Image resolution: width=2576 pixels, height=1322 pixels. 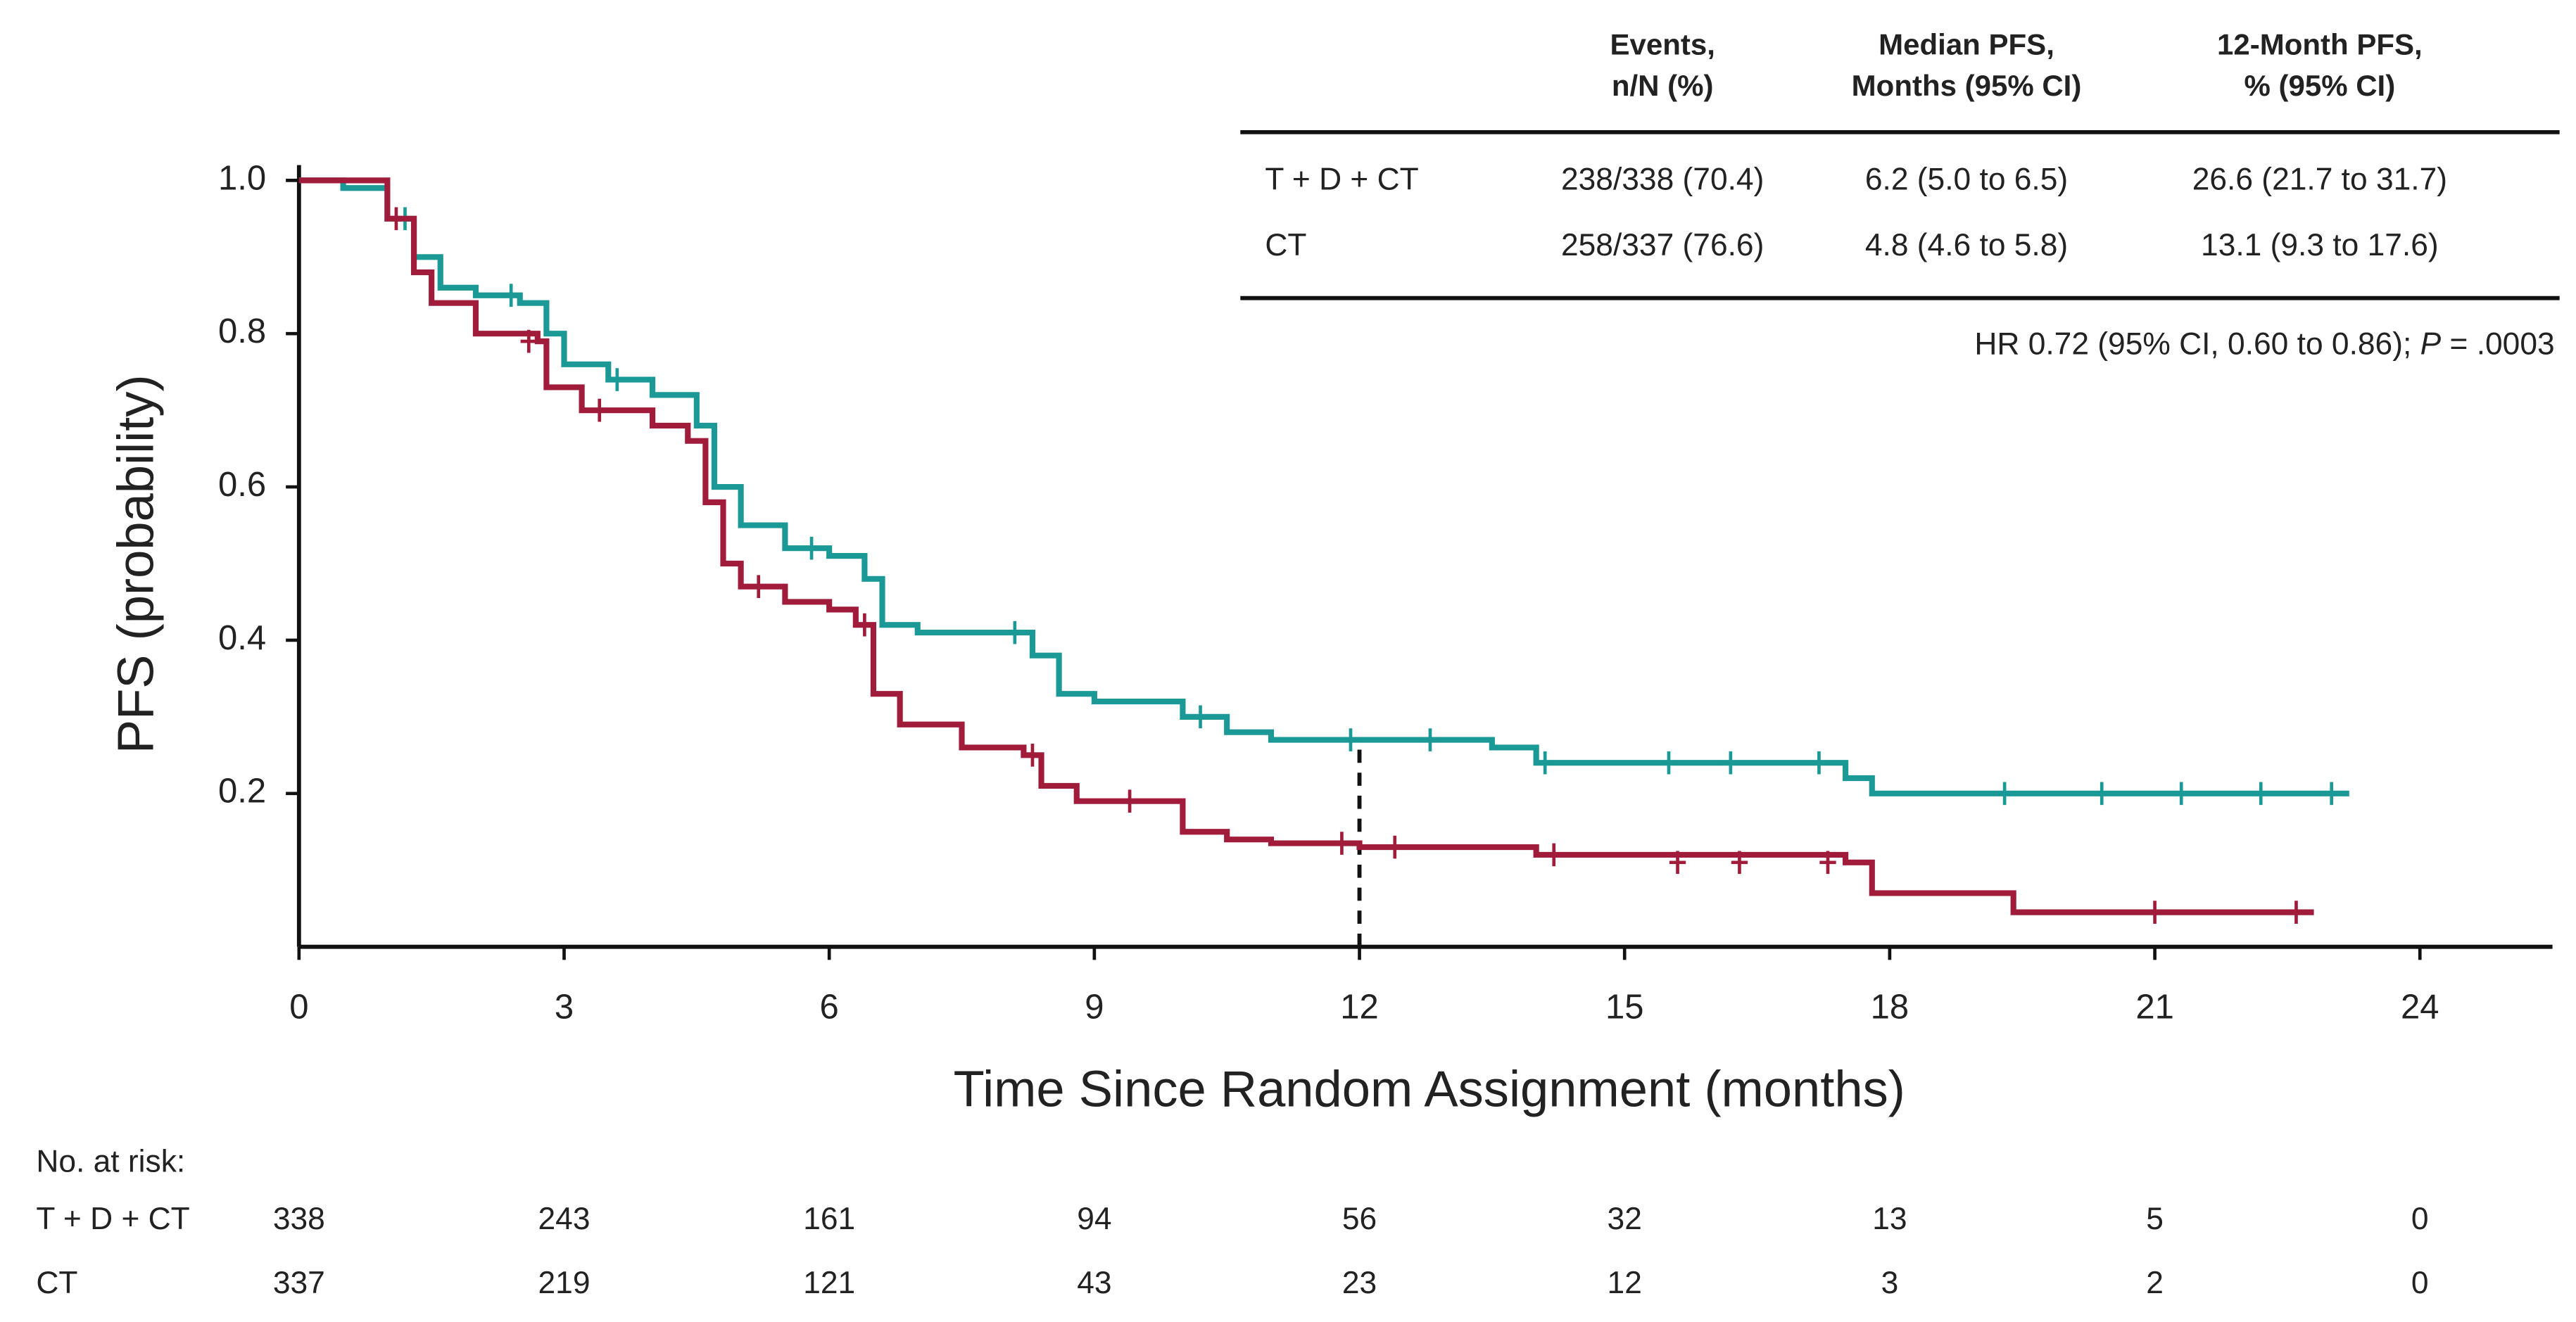 What do you see at coordinates (299, 1283) in the screenshot?
I see `risk-count: 337` at bounding box center [299, 1283].